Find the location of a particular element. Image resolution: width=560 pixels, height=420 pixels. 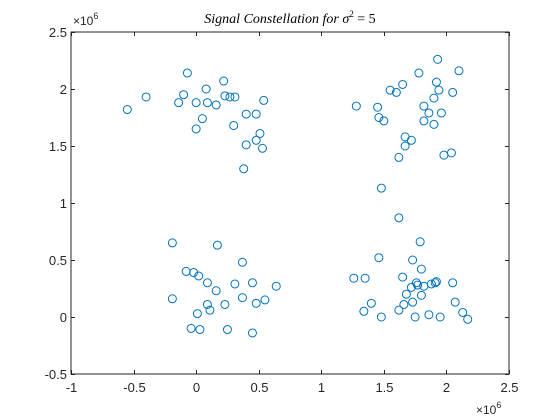

chart-title-sigma: σ is located at coordinates (346, 19).